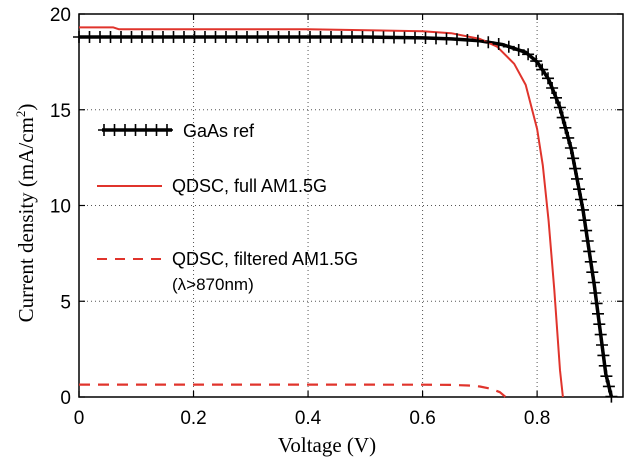 This screenshot has height=461, width=626. Describe the element at coordinates (79, 418) in the screenshot. I see `x-tick-label: 0` at that location.